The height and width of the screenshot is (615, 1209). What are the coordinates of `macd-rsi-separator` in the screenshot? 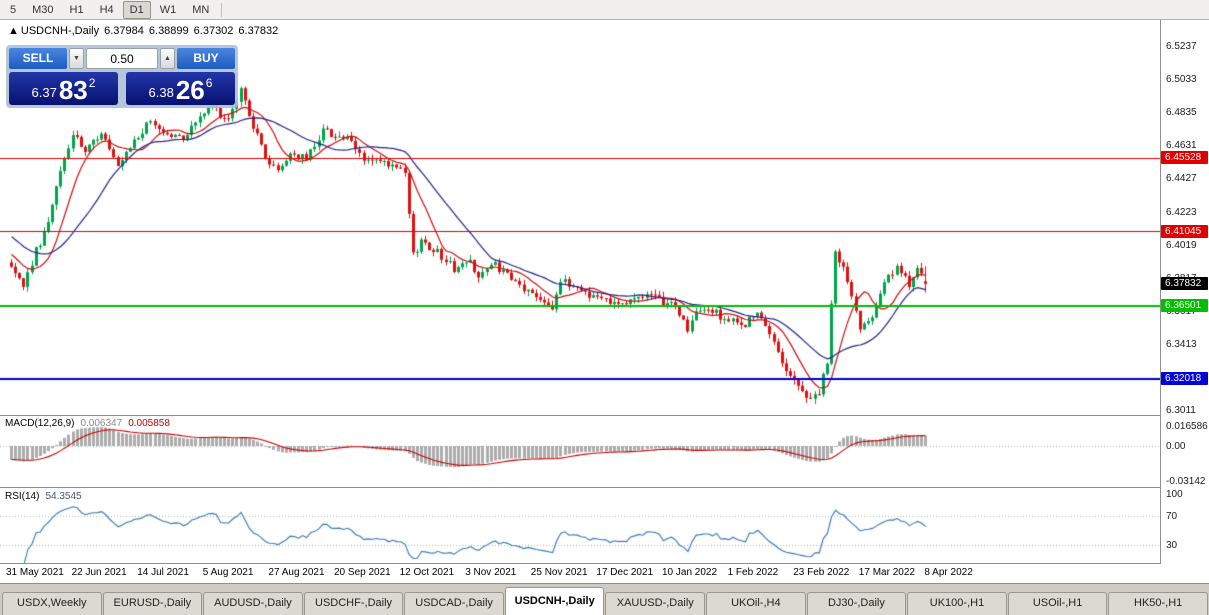 It's located at (604, 487).